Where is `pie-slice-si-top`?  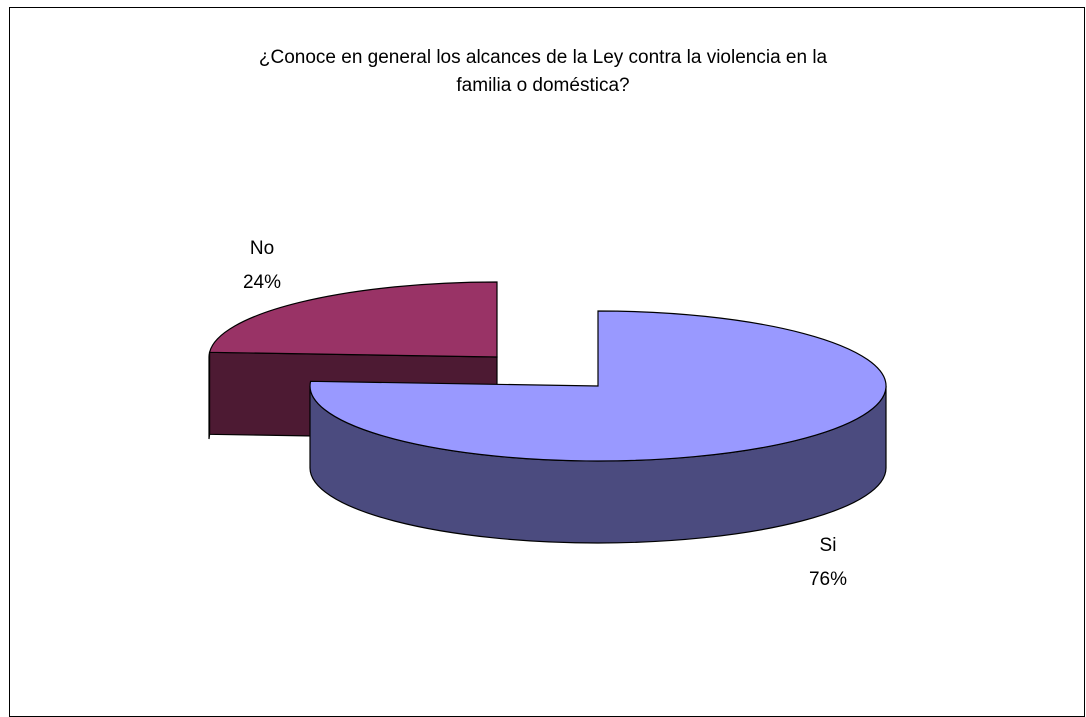
pie-slice-si-top is located at coordinates (598, 386).